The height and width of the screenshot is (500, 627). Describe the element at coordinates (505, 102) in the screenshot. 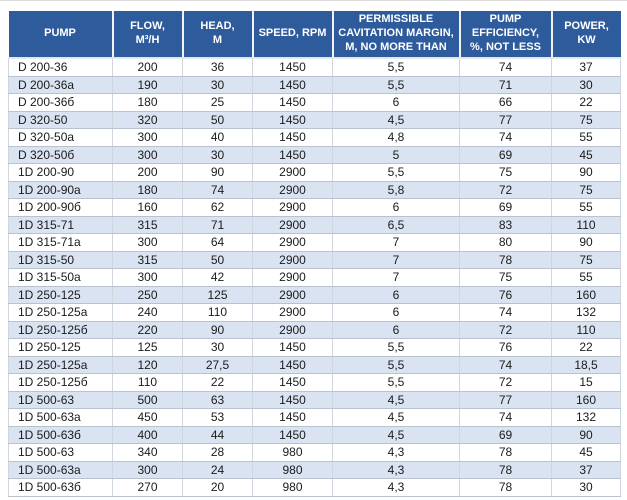

I see `cell-efficiency: 66` at that location.